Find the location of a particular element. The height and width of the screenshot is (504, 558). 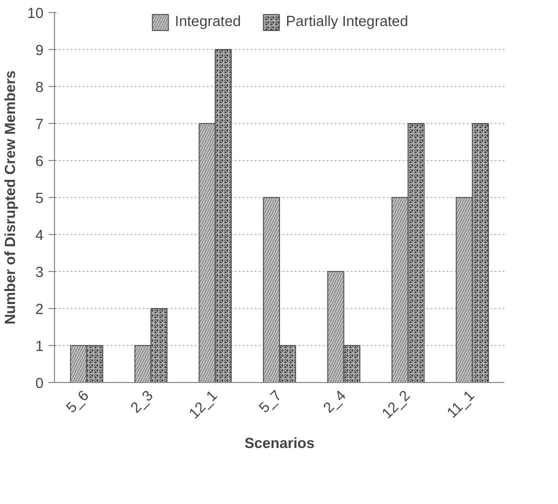

x-tick-label: 2_3 is located at coordinates (142, 402).